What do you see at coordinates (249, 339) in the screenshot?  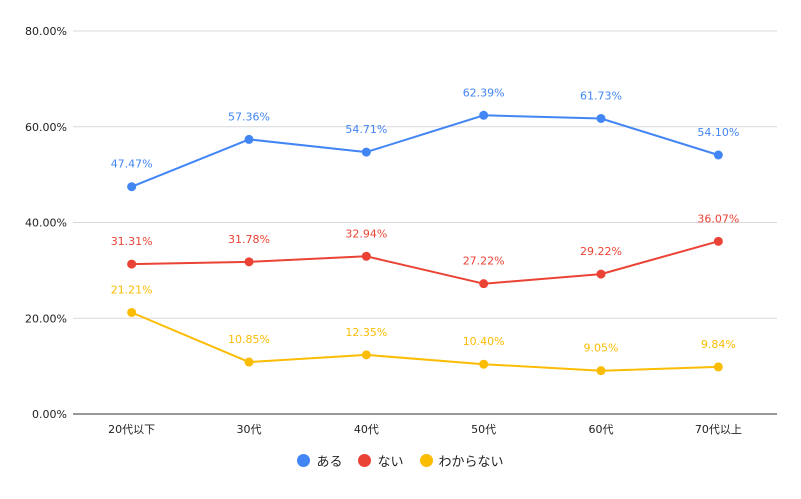 I see `data-label: 10.85%` at bounding box center [249, 339].